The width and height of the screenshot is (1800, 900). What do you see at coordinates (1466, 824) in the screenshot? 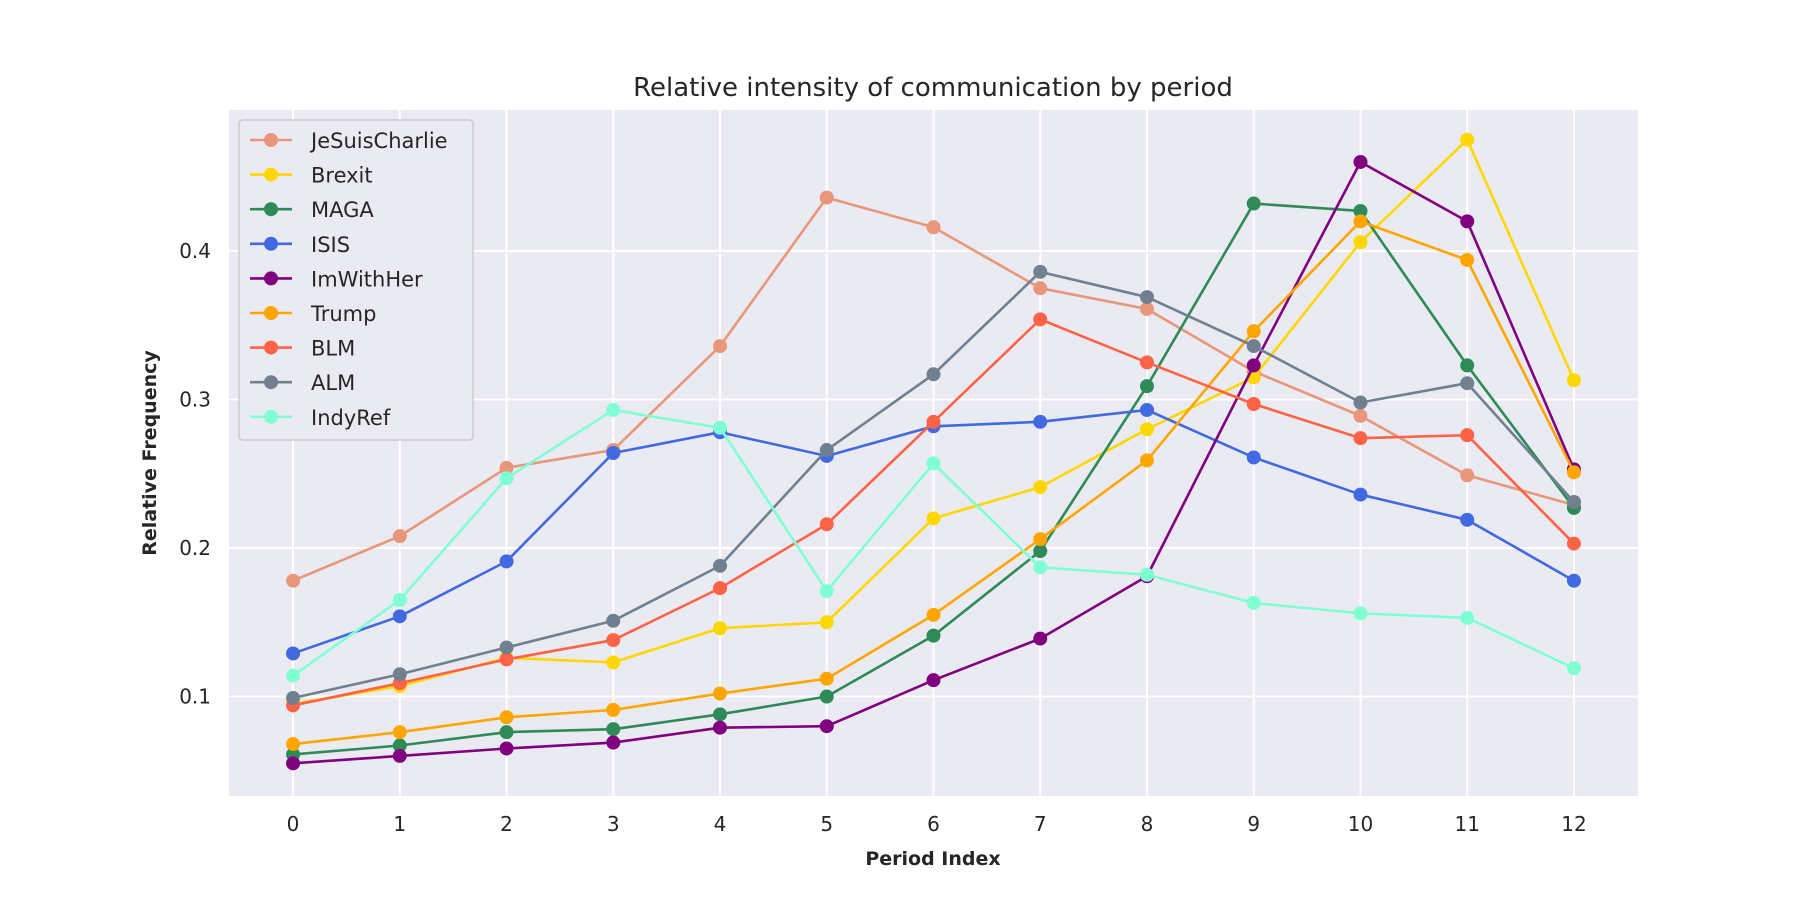
I see `x-tick-label: 11` at bounding box center [1466, 824].